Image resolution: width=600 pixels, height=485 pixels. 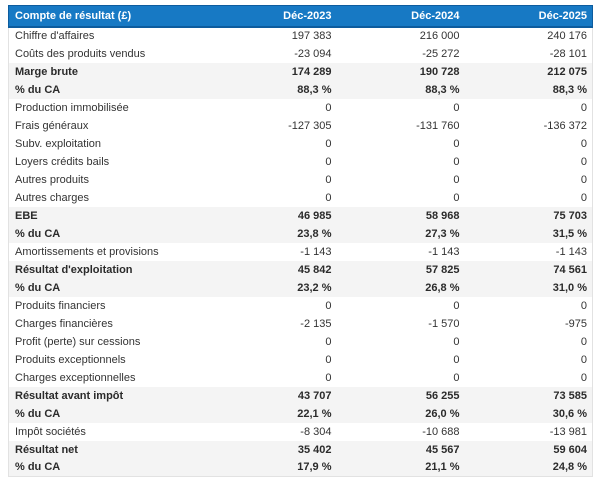 I want to click on row-value: -13 981, so click(x=568, y=431).